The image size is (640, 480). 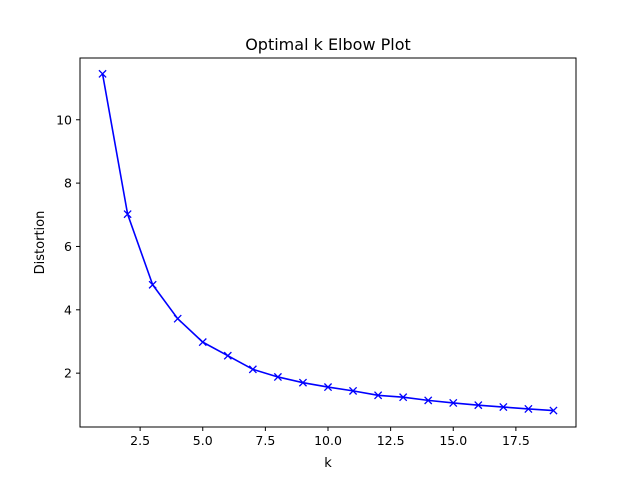 I want to click on y-tick-label: 4, so click(x=68, y=309).